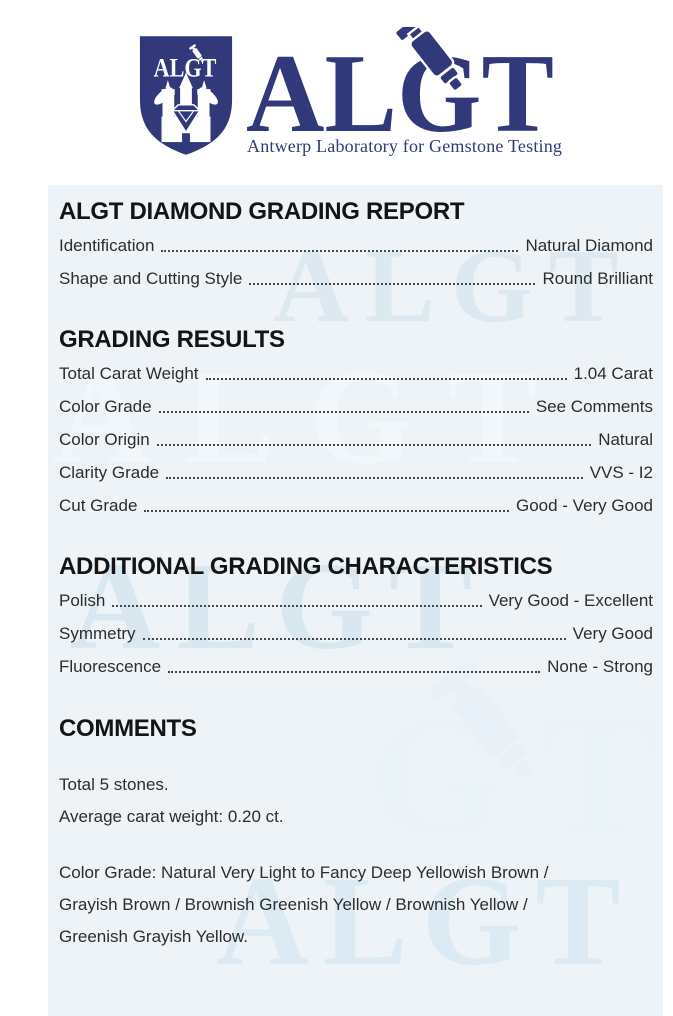  Describe the element at coordinates (356, 373) in the screenshot. I see `report-row: Total Carat Weight 1.04 Carat` at that location.